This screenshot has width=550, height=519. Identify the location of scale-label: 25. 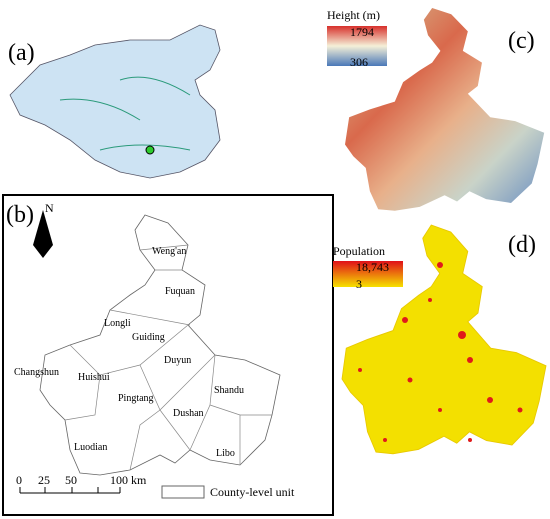
(44, 480).